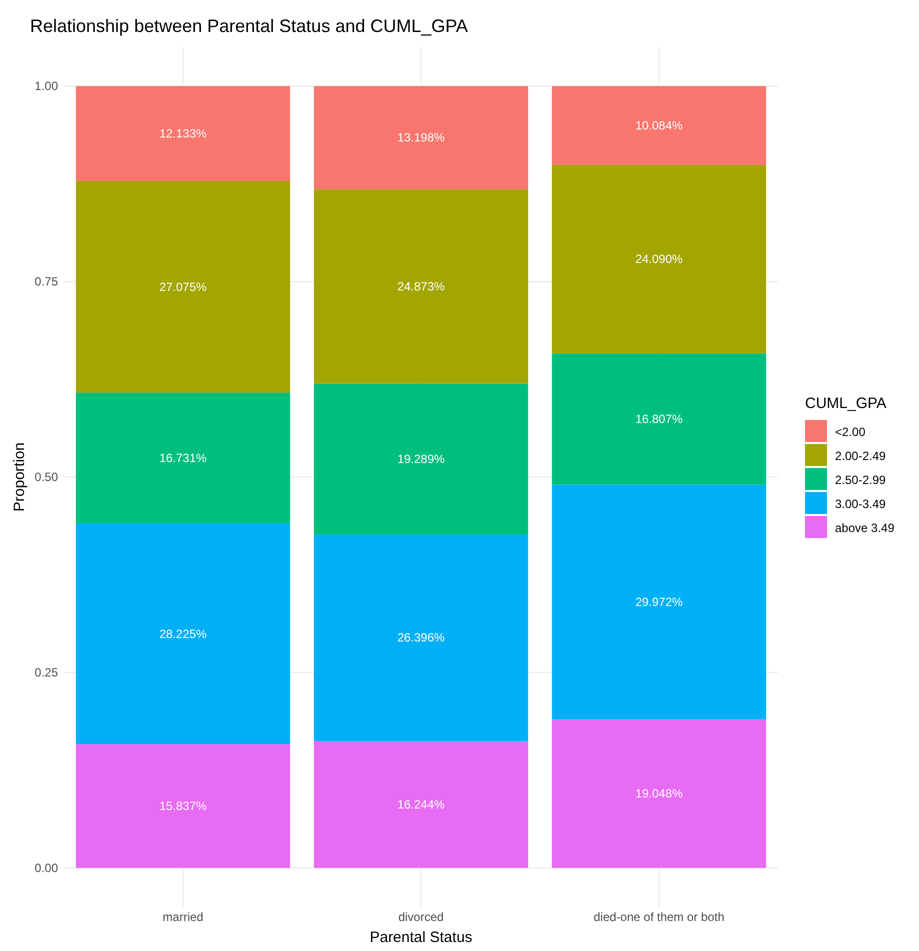 The image size is (919, 951). I want to click on data-label: 12.133%, so click(183, 133).